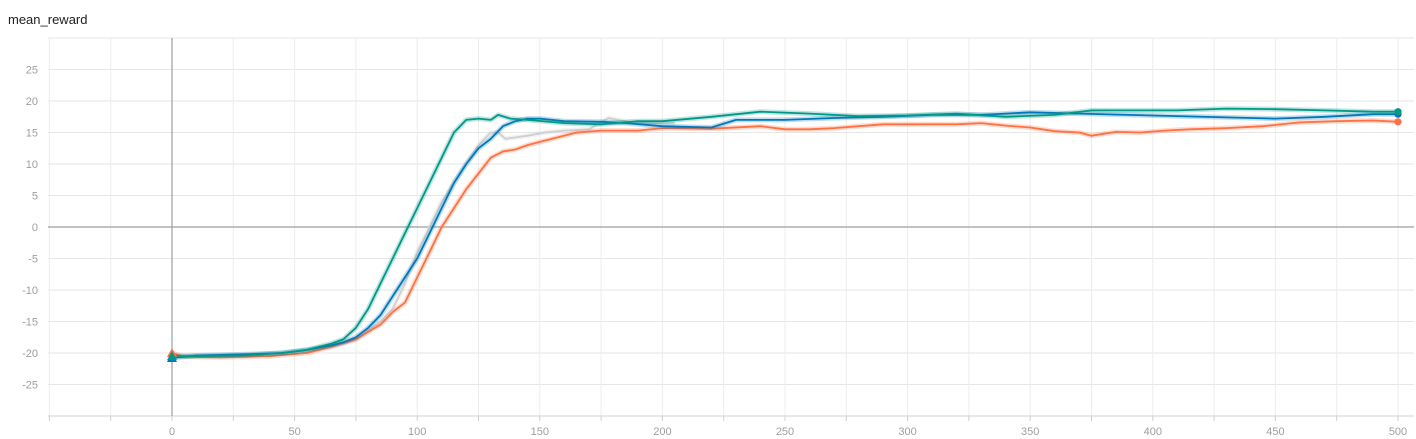 The height and width of the screenshot is (439, 1416). I want to click on y-tick-label: -5, so click(33, 260).